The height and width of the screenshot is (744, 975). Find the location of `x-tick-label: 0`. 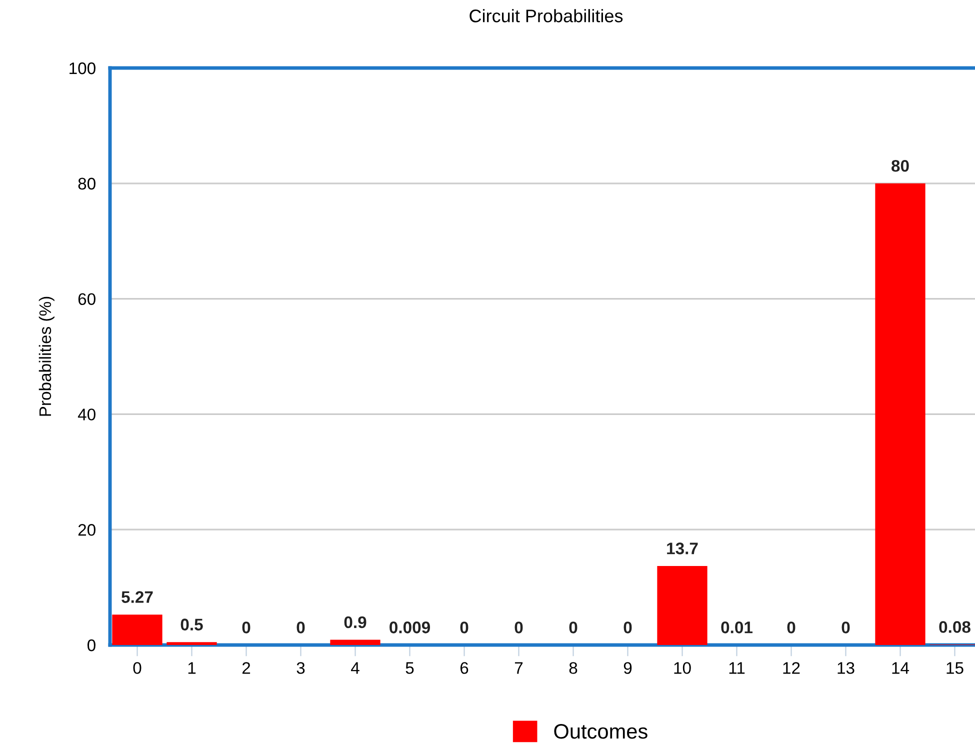

x-tick-label: 0 is located at coordinates (137, 668).